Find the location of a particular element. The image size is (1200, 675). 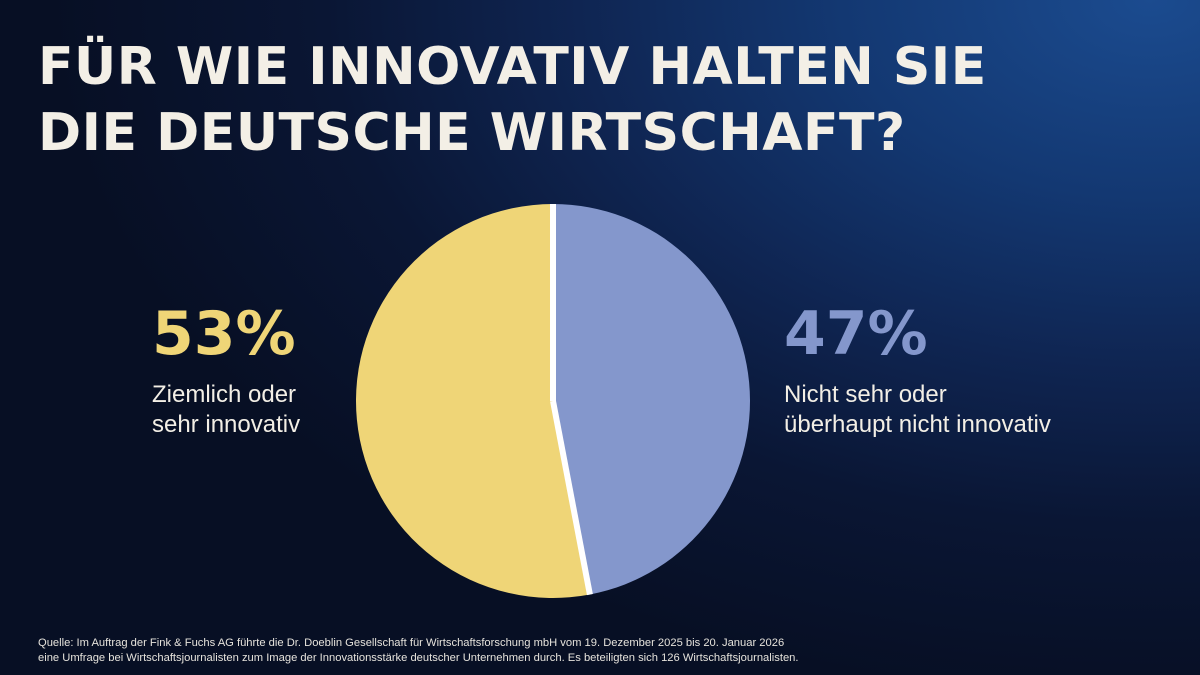

stat-yes-label-line-2: sehr innovativ is located at coordinates (226, 424).